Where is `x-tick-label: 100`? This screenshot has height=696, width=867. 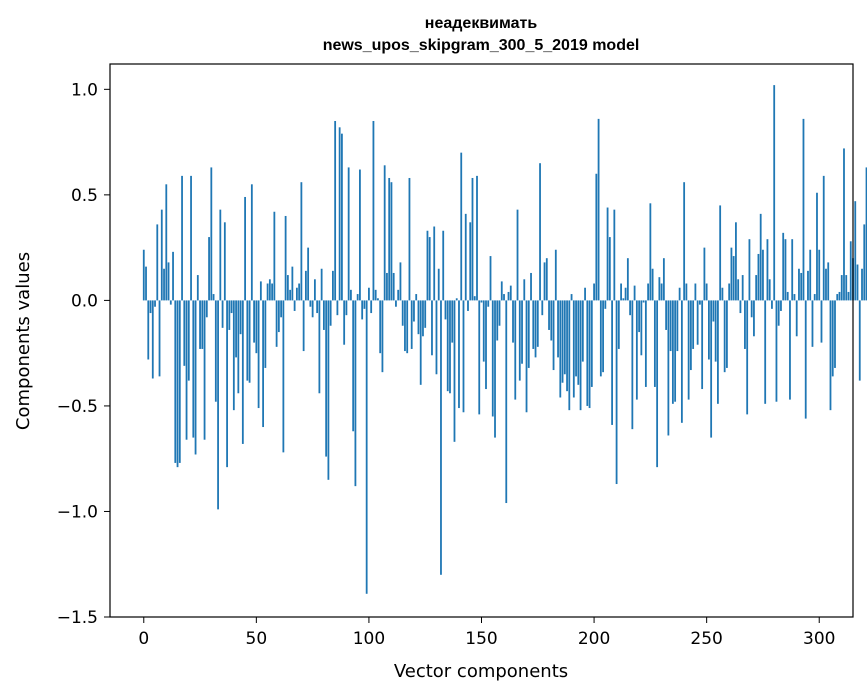 x-tick-label: 100 is located at coordinates (369, 639).